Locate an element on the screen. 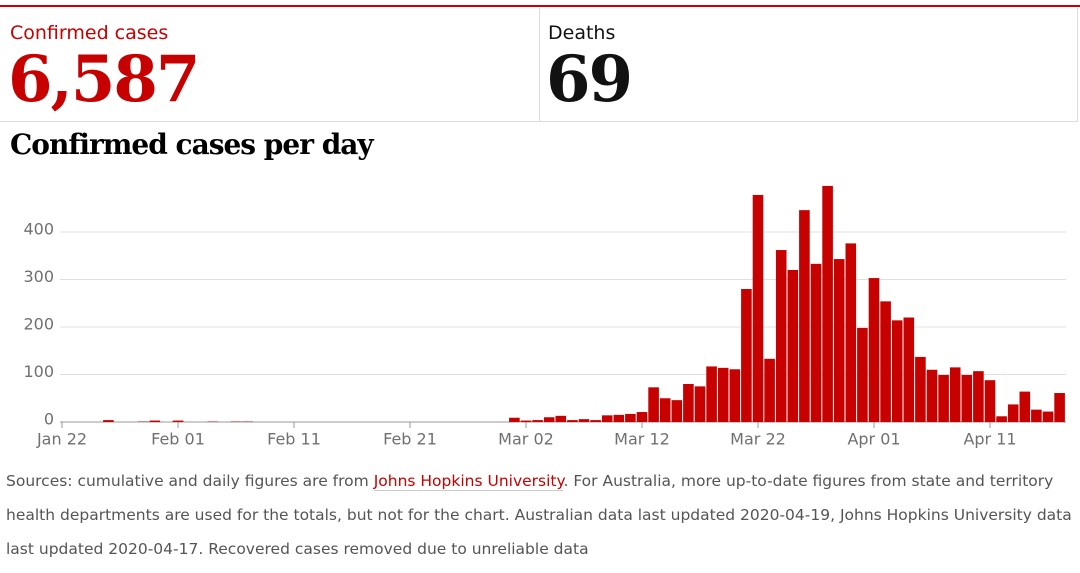 Image resolution: width=1080 pixels, height=573 pixels. x-tick-label: Jan 22 is located at coordinates (61, 439).